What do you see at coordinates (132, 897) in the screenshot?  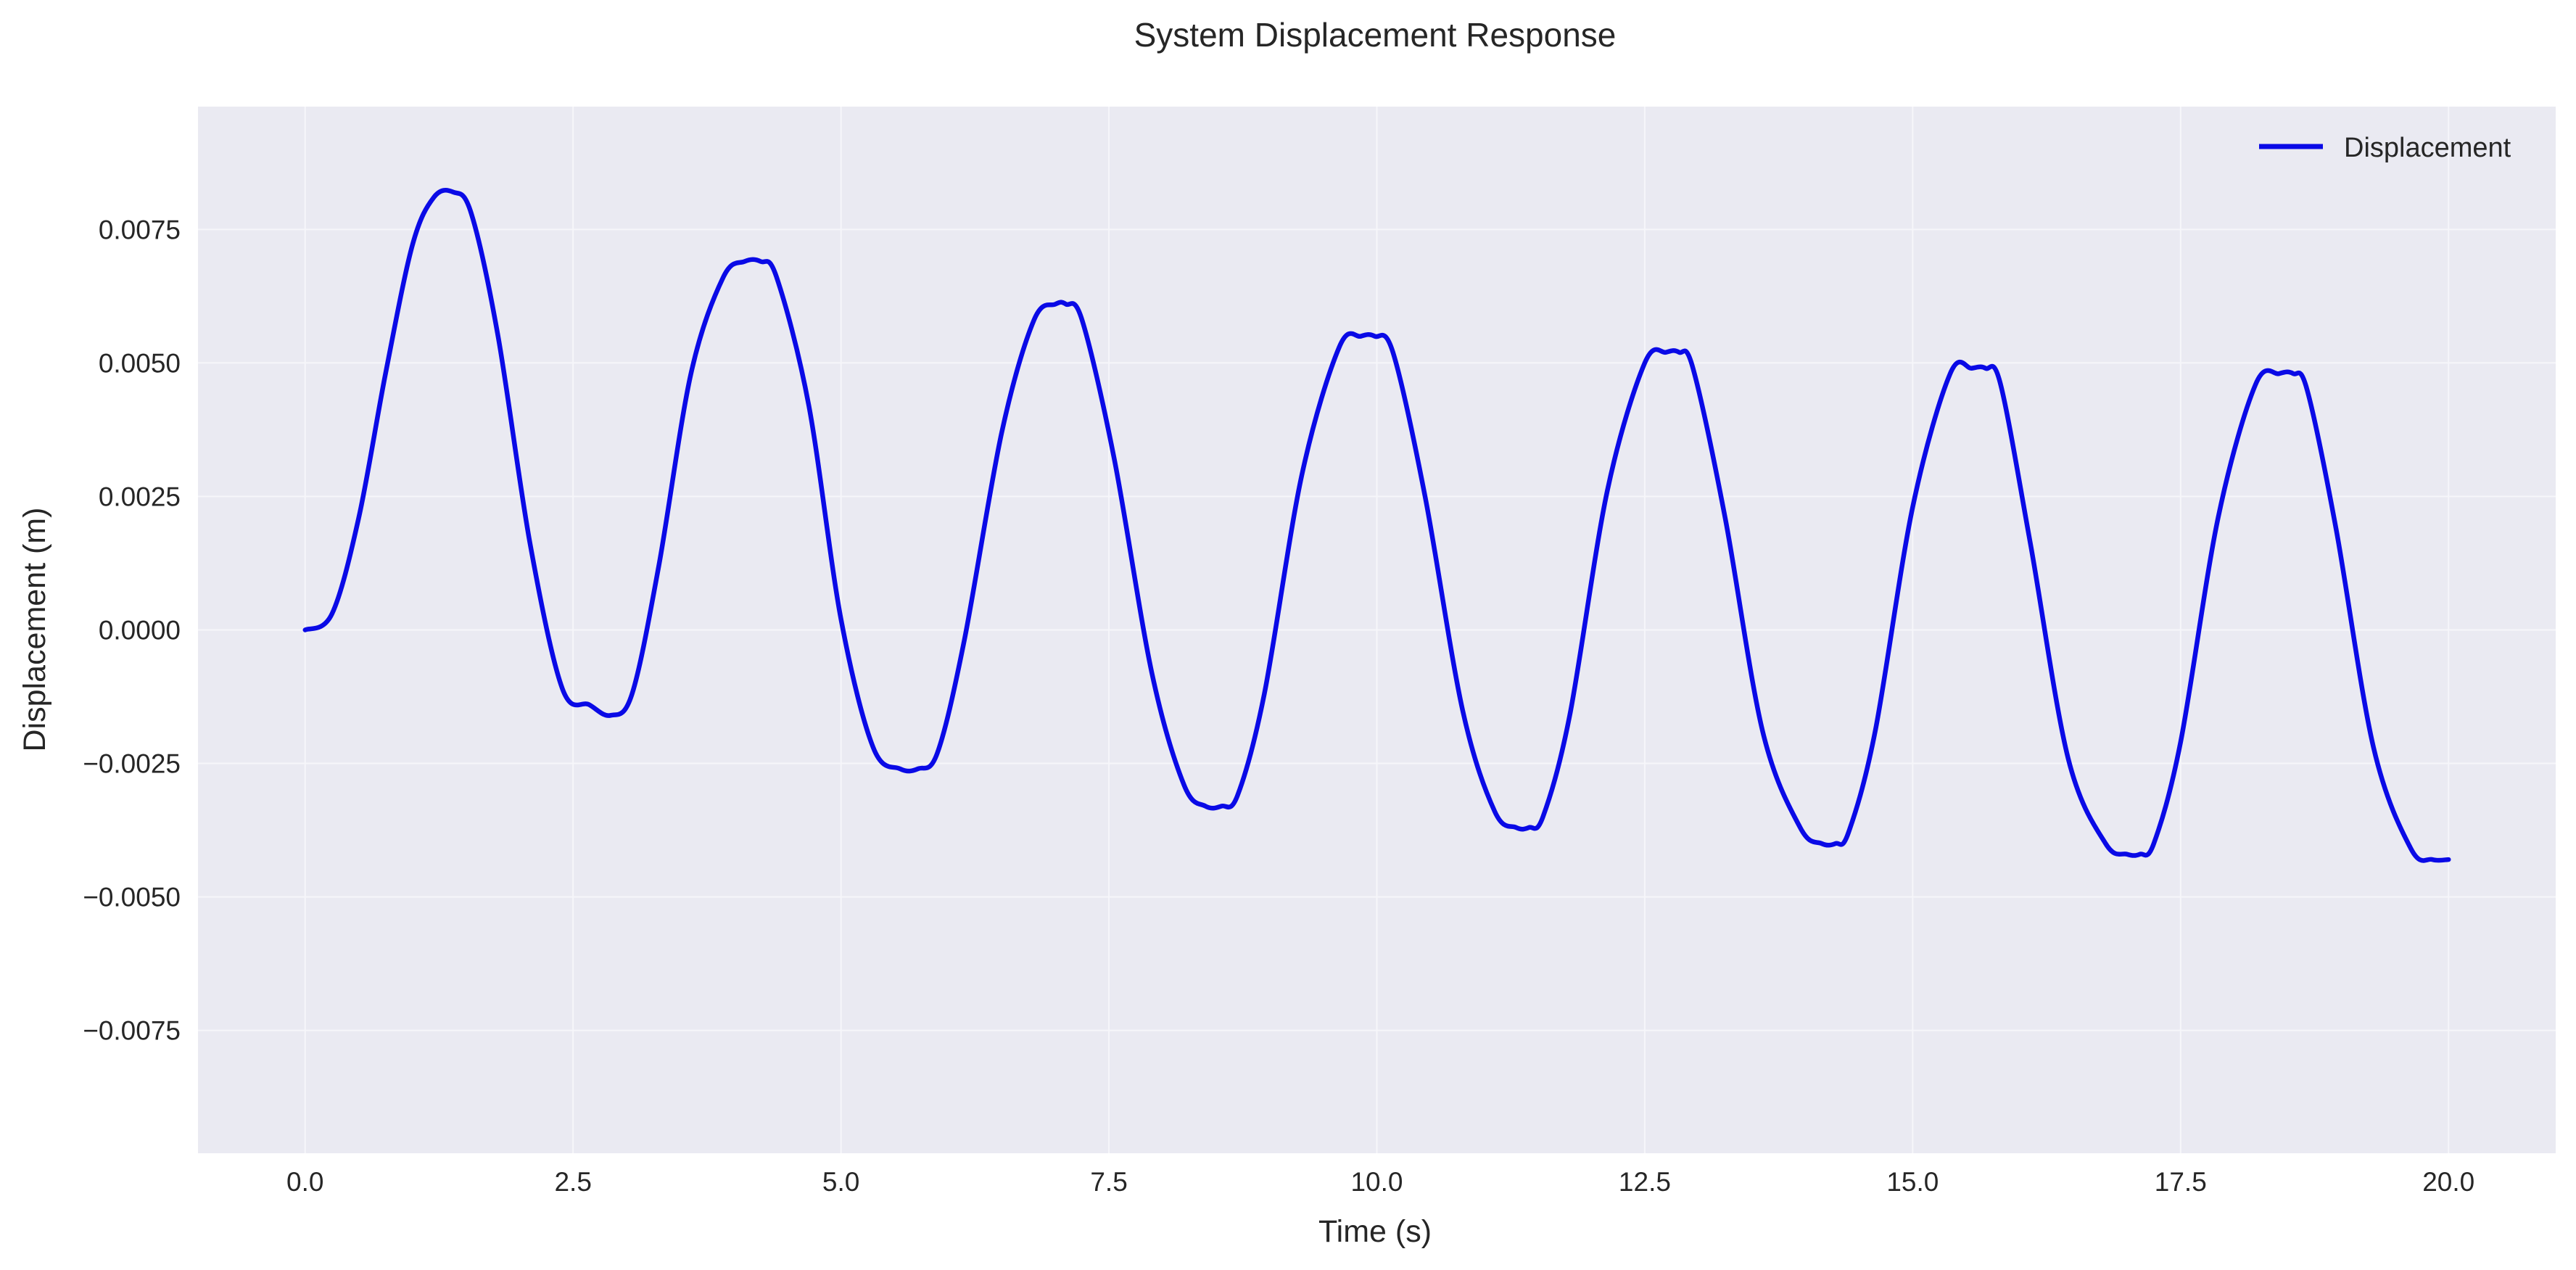 I see `y-tick-label: −0.0050` at bounding box center [132, 897].